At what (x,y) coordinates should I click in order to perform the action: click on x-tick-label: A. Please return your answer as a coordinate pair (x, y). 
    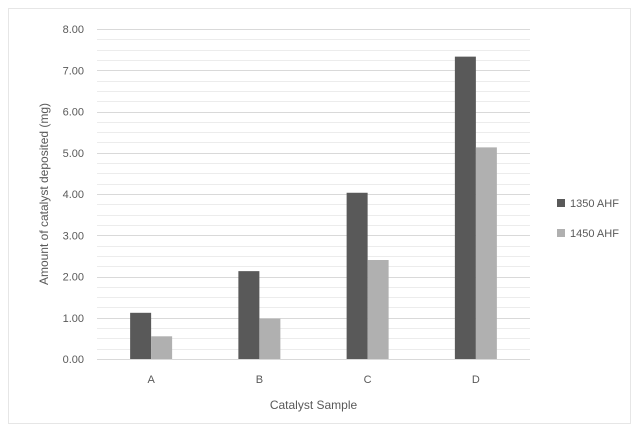
    Looking at the image, I should click on (151, 380).